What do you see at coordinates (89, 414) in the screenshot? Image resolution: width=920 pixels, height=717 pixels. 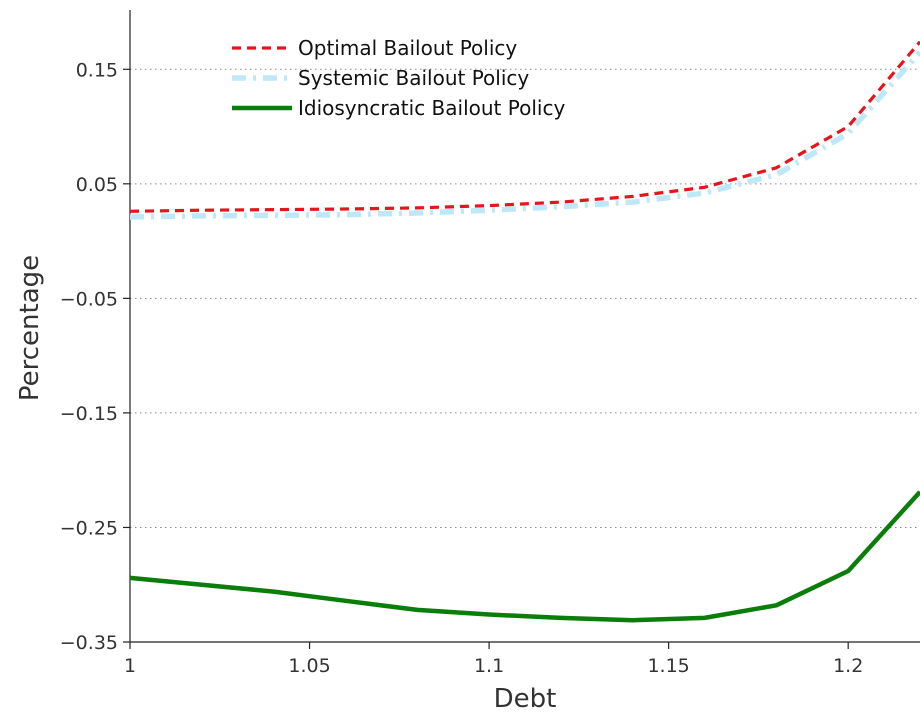 I see `y-tick-label: −0.15` at bounding box center [89, 414].